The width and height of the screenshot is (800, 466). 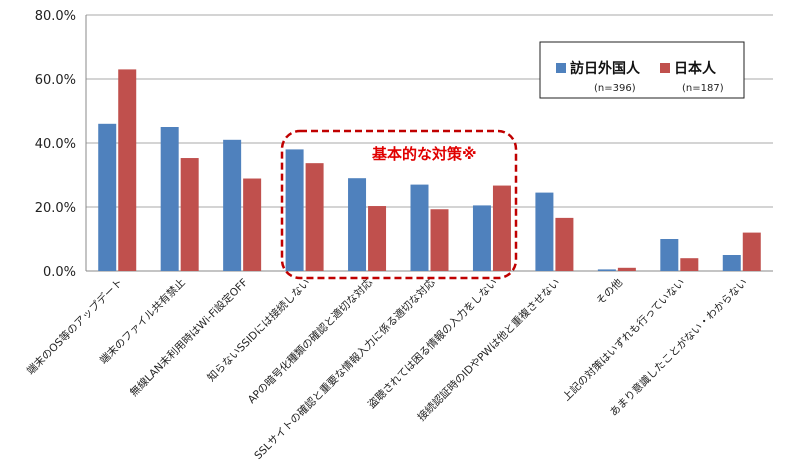 I want to click on y-tick-label: 40.0%, so click(x=55, y=144).